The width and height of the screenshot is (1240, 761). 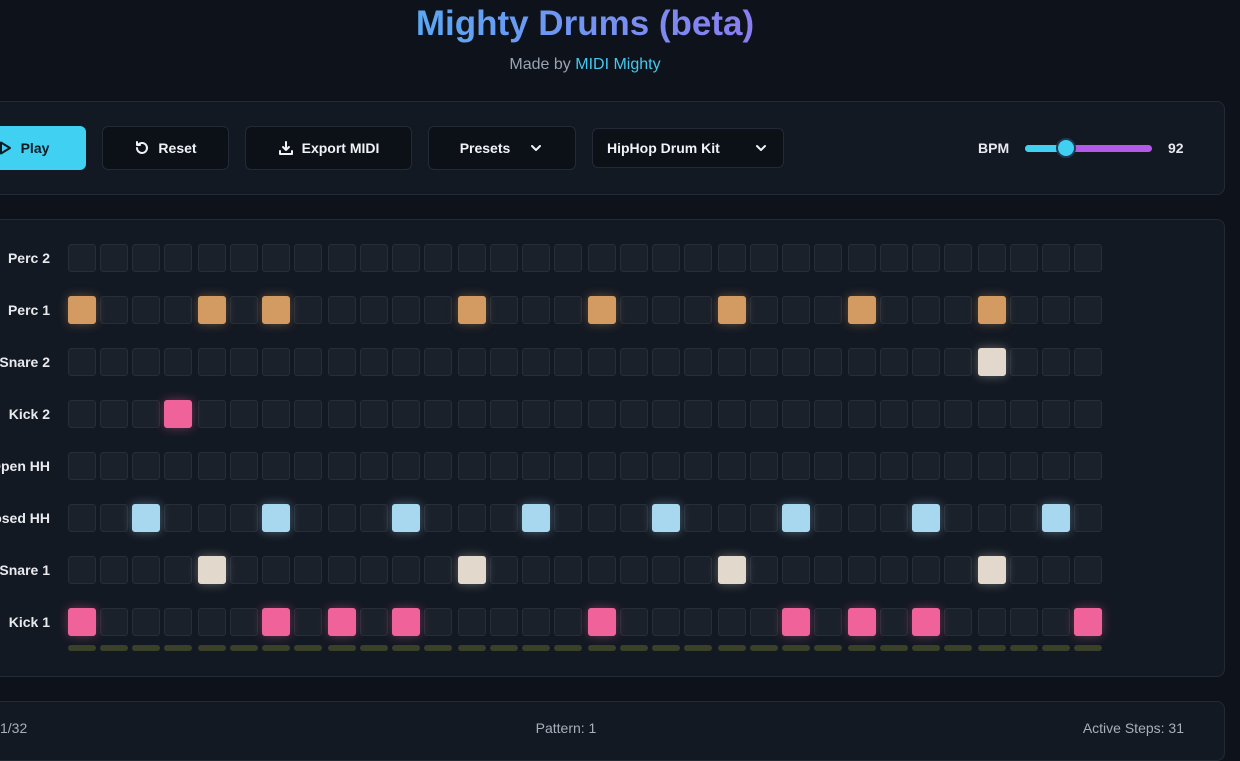 What do you see at coordinates (617, 64) in the screenshot?
I see `author-link: MIDI Mighty` at bounding box center [617, 64].